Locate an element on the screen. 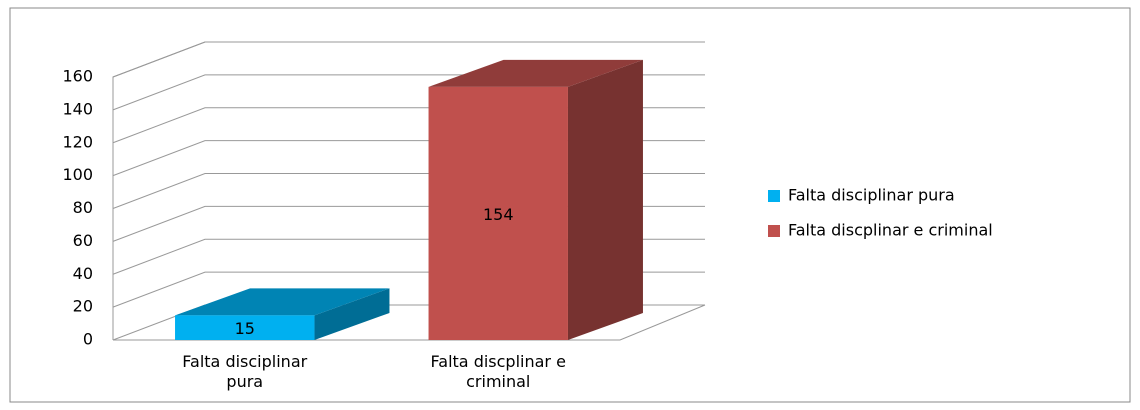 Image resolution: width=1140 pixels, height=410 pixels. x-label-box: Falta disciplinar pura is located at coordinates (245, 371).